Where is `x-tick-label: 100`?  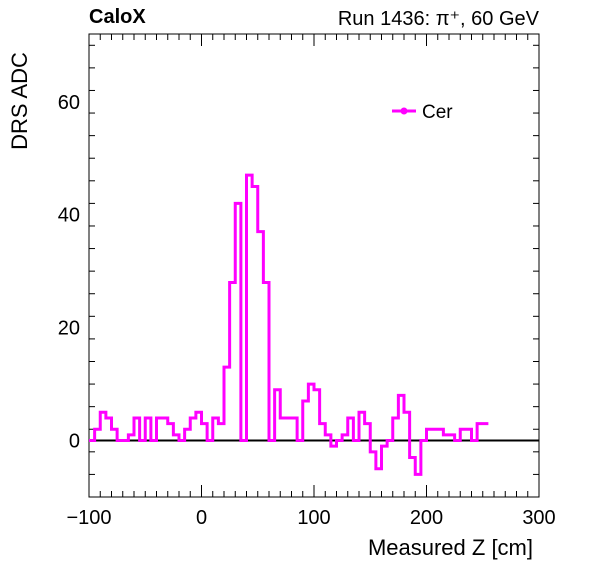 x-tick-label: 100 is located at coordinates (313, 518).